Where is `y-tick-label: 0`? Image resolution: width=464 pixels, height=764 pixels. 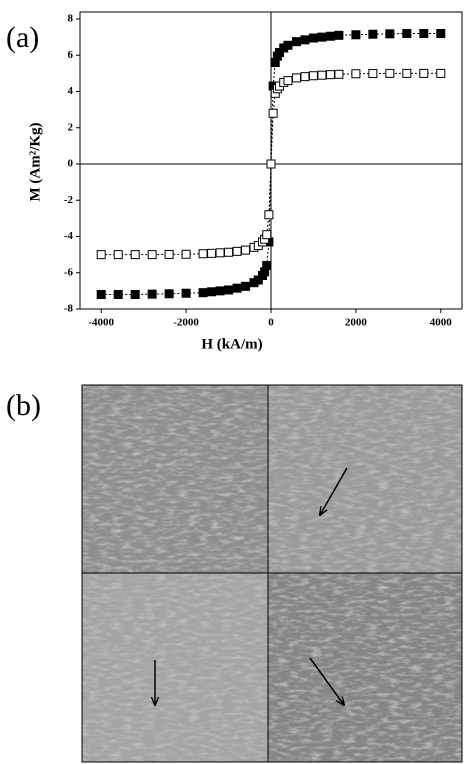
y-tick-label: 0 is located at coordinates (71, 164).